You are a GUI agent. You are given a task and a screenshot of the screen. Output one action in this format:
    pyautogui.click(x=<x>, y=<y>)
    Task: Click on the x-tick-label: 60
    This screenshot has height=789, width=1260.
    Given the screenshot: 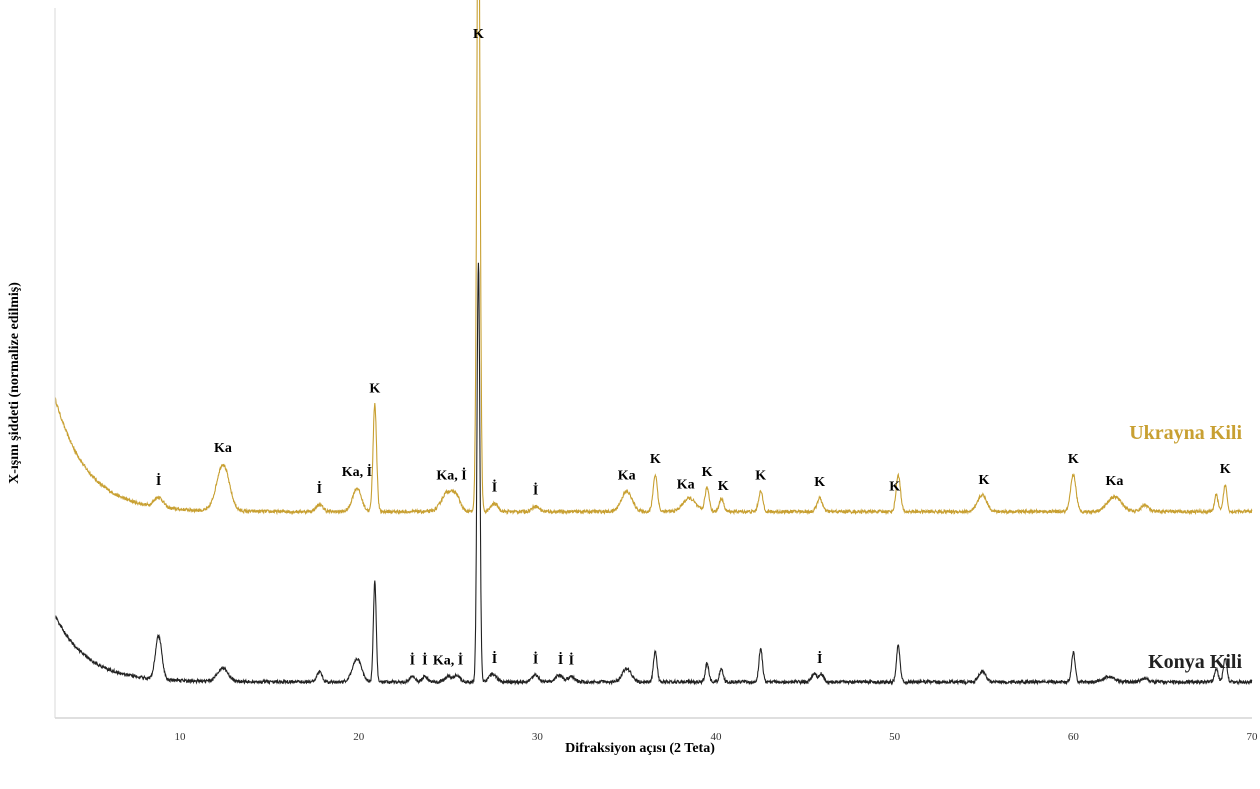 What is the action you would take?
    pyautogui.click(x=1074, y=737)
    